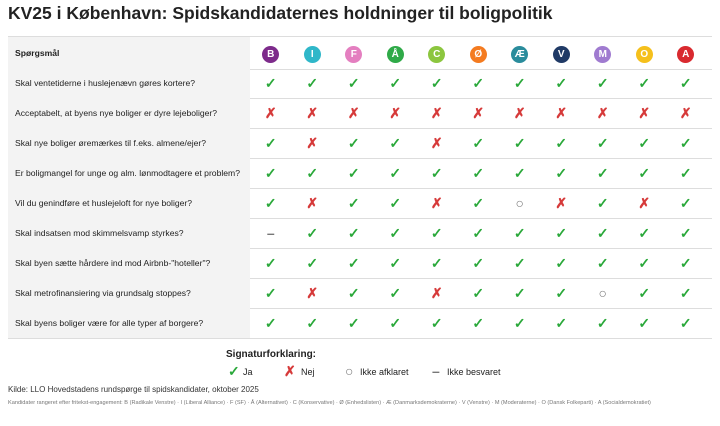 This screenshot has width=720, height=426. What do you see at coordinates (271, 53) in the screenshot?
I see `party-cell: B` at bounding box center [271, 53].